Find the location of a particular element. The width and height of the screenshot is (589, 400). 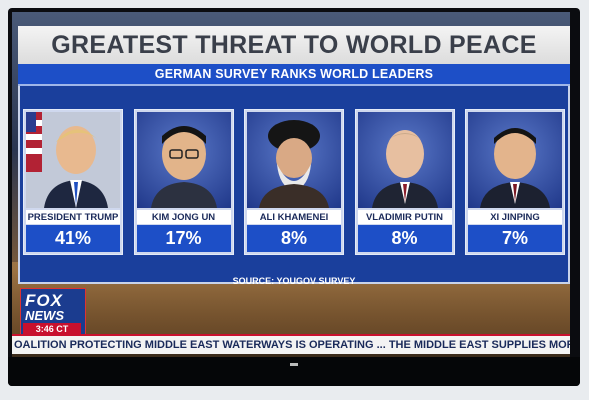

leader-percent: 41% is located at coordinates (73, 238).